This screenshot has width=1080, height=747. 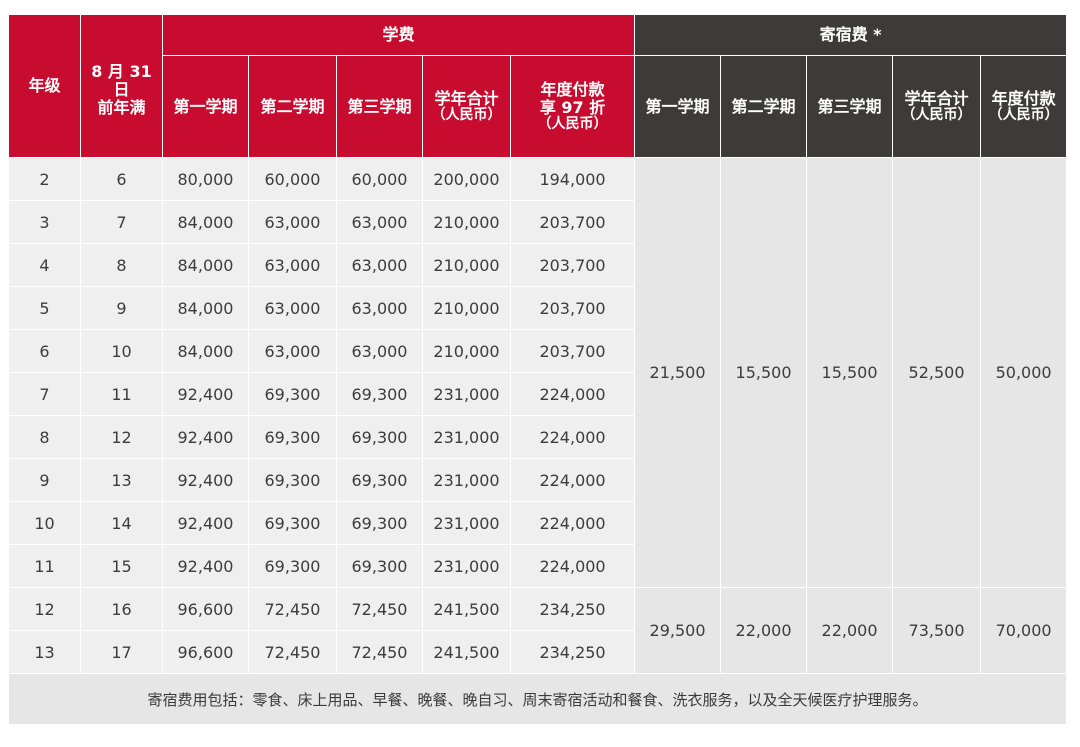 I want to click on boarding-term2-cell: 15,500, so click(x=764, y=372).